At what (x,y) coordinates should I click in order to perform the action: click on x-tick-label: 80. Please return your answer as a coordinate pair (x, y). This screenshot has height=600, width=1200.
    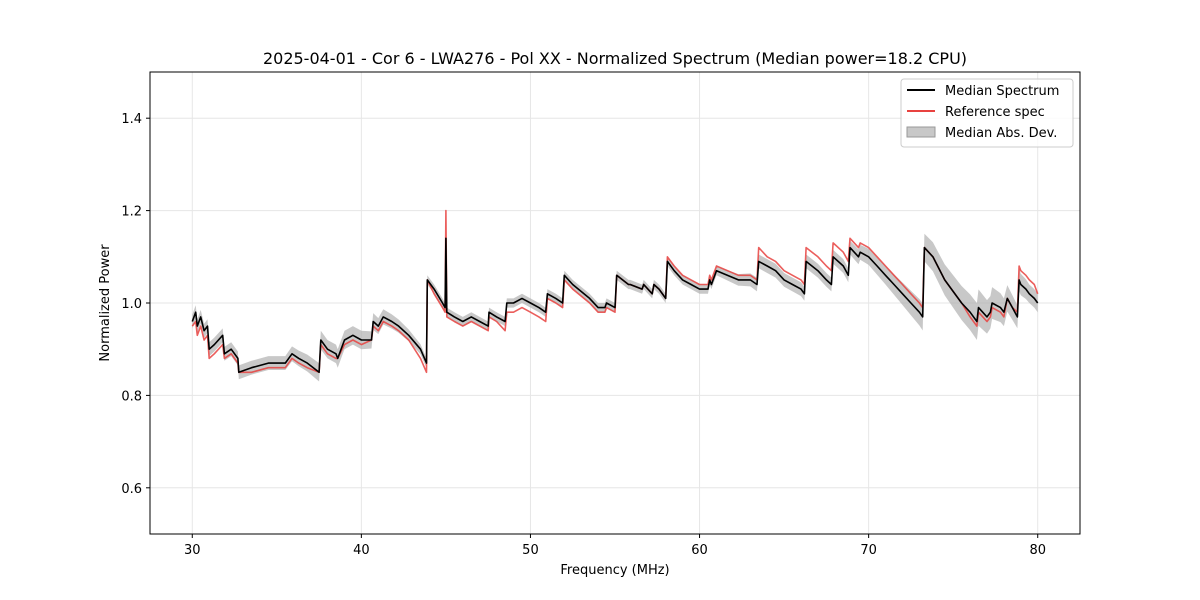
    Looking at the image, I should click on (1037, 550).